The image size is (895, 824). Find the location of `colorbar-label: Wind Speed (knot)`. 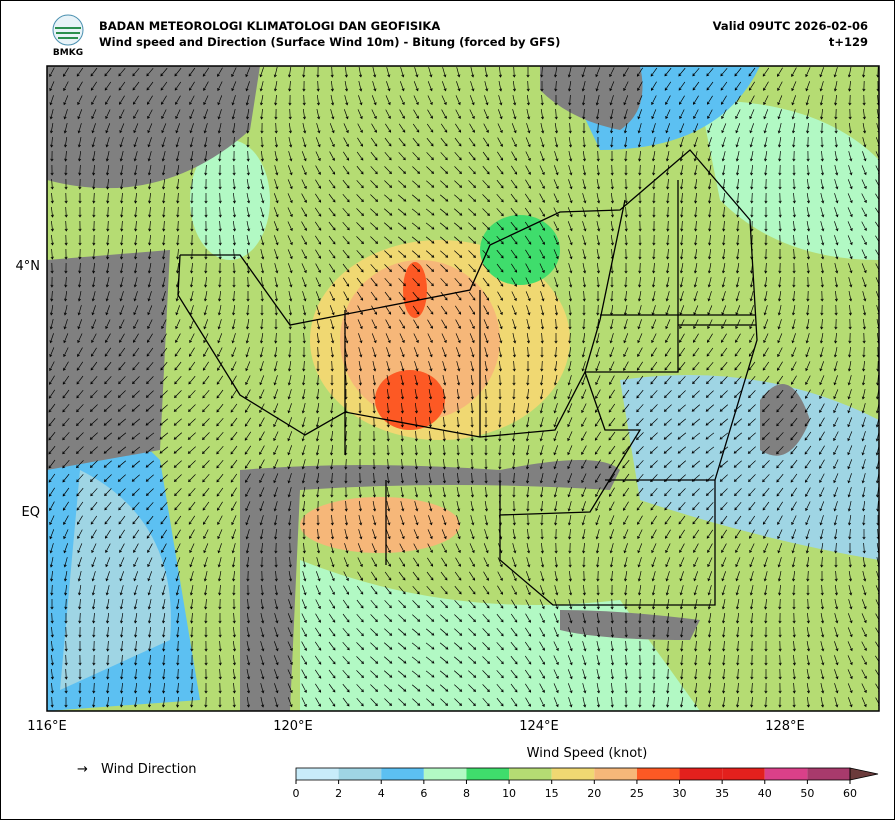

colorbar-label: Wind Speed (knot) is located at coordinates (587, 753).